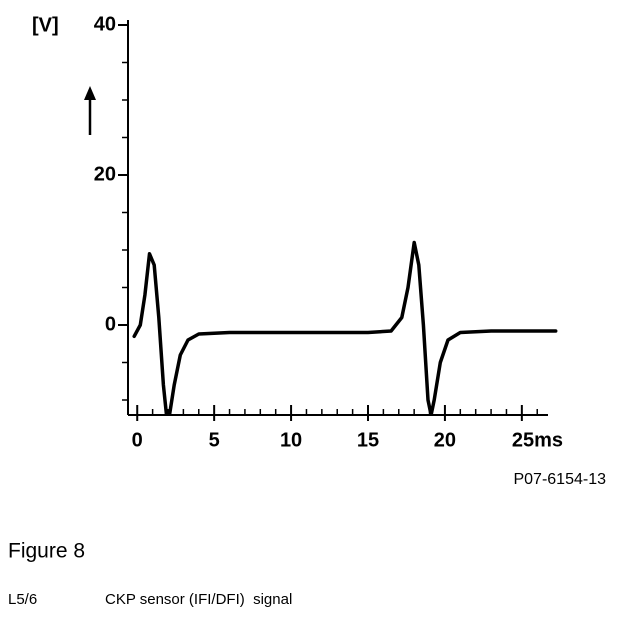 The height and width of the screenshot is (621, 624). Describe the element at coordinates (537, 440) in the screenshot. I see `x-tick-label: 25ms` at that location.